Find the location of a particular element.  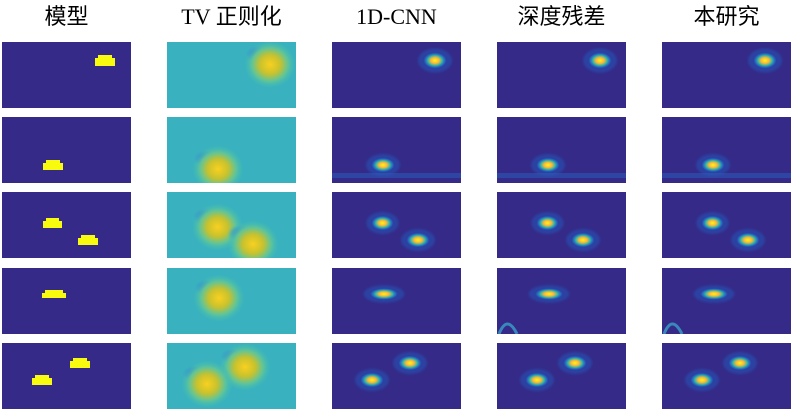

column-title: TV 正则化 is located at coordinates (231, 16).